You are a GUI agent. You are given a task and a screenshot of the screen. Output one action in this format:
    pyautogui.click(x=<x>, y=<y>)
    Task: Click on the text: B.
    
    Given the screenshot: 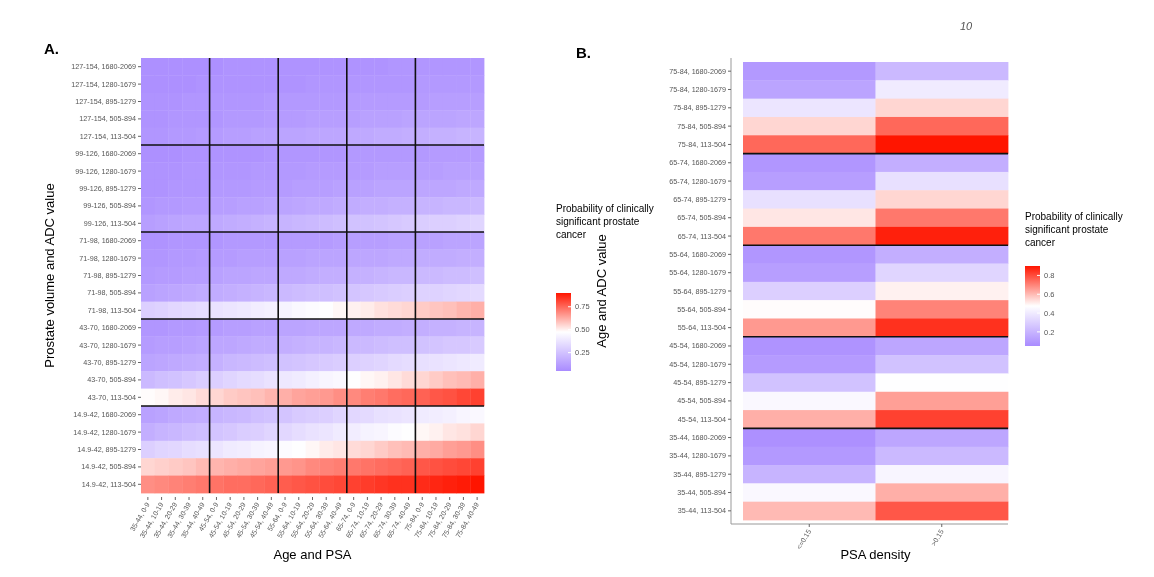 What is the action you would take?
    pyautogui.click(x=583, y=52)
    